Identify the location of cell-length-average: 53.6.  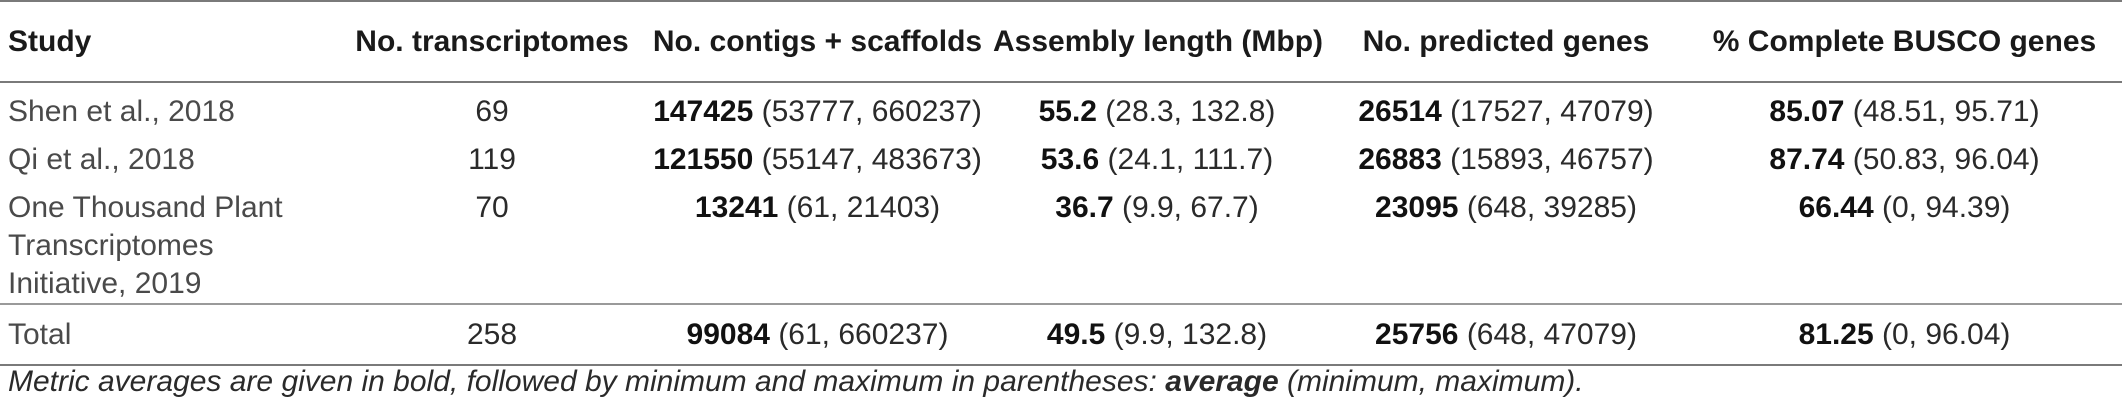
(1070, 159).